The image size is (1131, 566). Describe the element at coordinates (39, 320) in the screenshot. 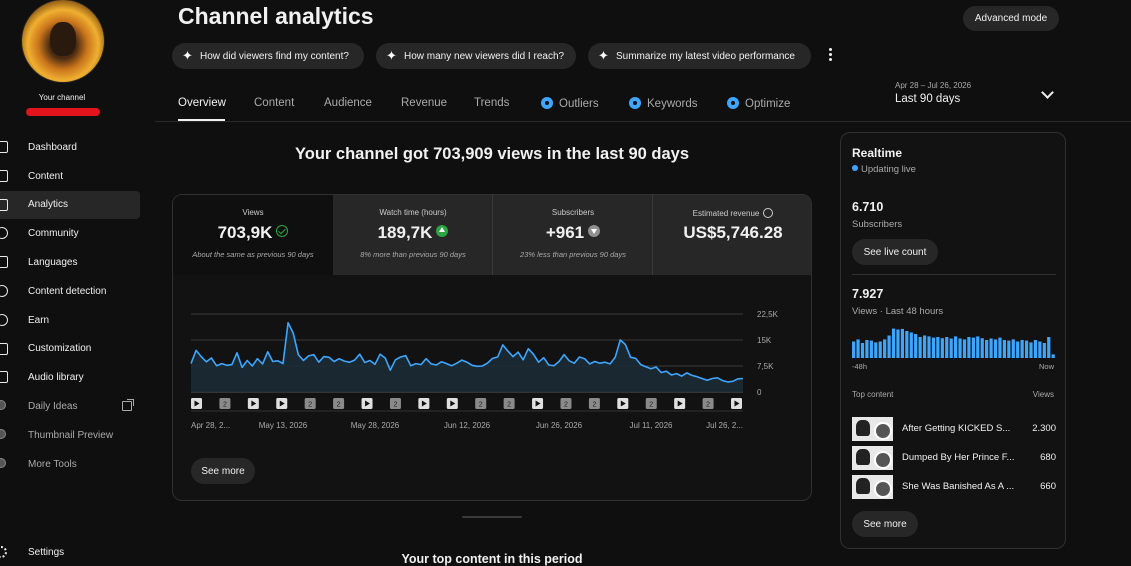

I see `sidebar-item-label: Earn` at that location.